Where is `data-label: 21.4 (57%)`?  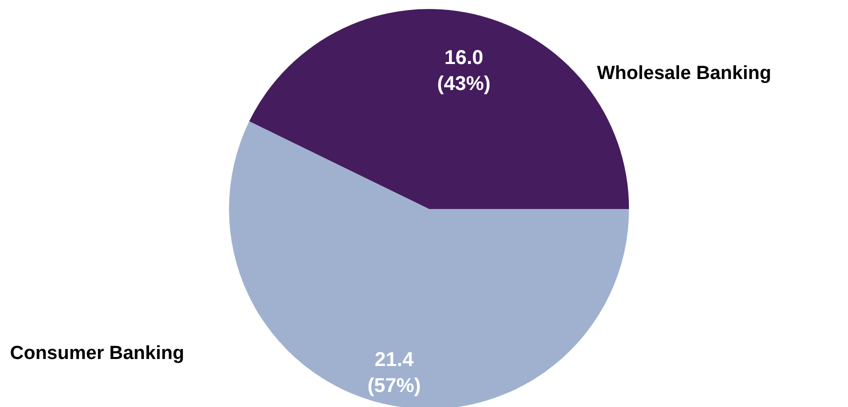 data-label: 21.4 (57%) is located at coordinates (394, 373).